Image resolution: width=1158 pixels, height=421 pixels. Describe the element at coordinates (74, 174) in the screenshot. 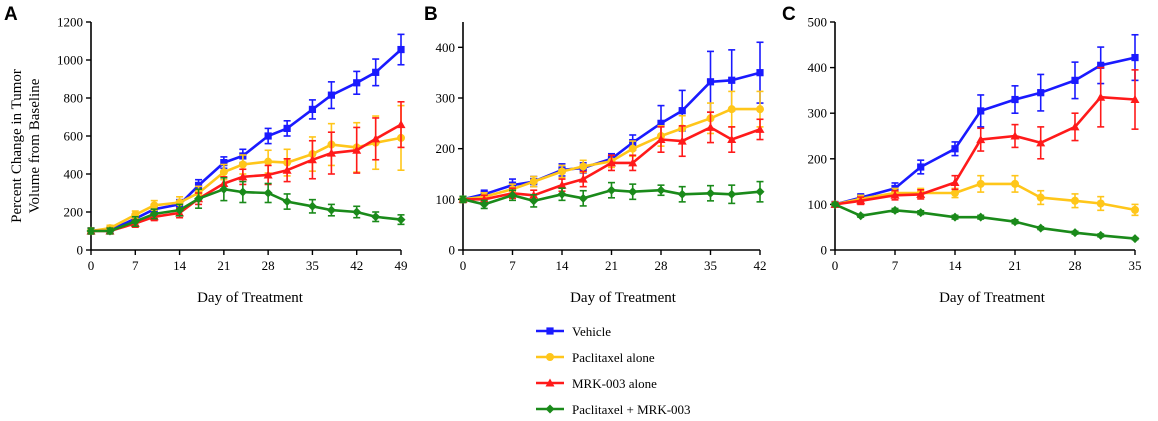

I see `y-tick-label-a: 400` at that location.